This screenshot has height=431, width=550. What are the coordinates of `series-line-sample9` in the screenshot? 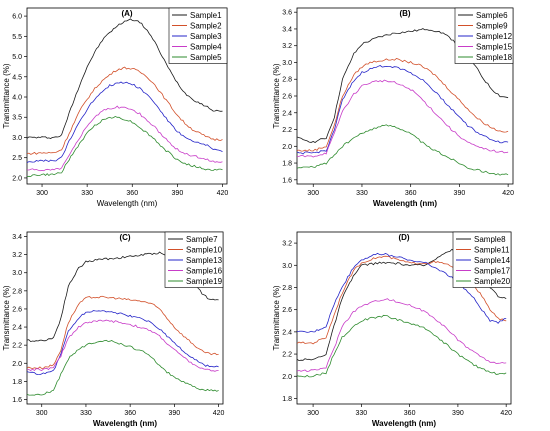 It's located at (403, 105).